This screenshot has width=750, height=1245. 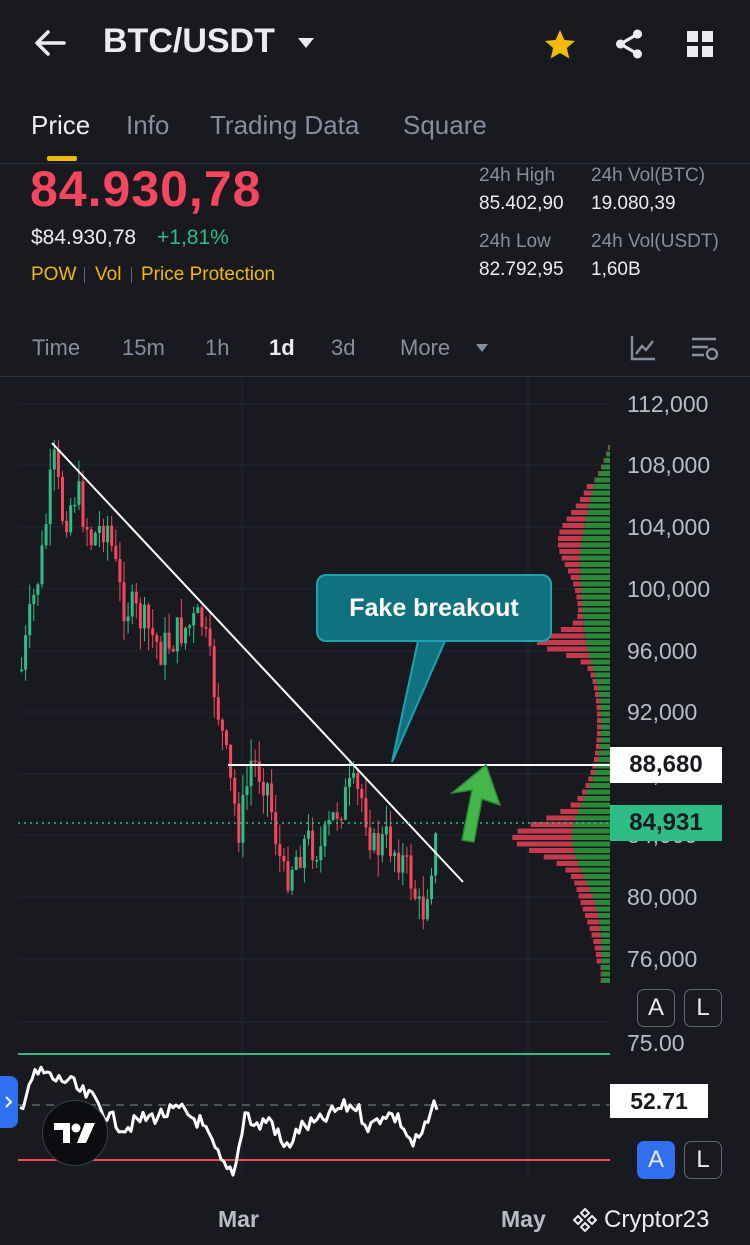 I want to click on chart-indicator-icon, so click(x=642, y=348).